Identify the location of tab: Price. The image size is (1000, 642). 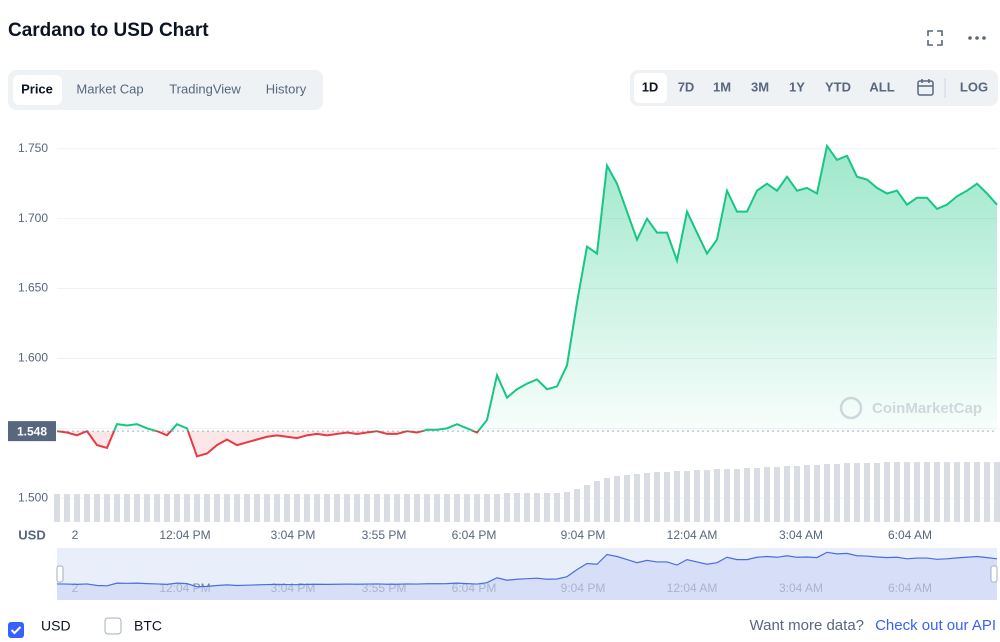
(37, 88).